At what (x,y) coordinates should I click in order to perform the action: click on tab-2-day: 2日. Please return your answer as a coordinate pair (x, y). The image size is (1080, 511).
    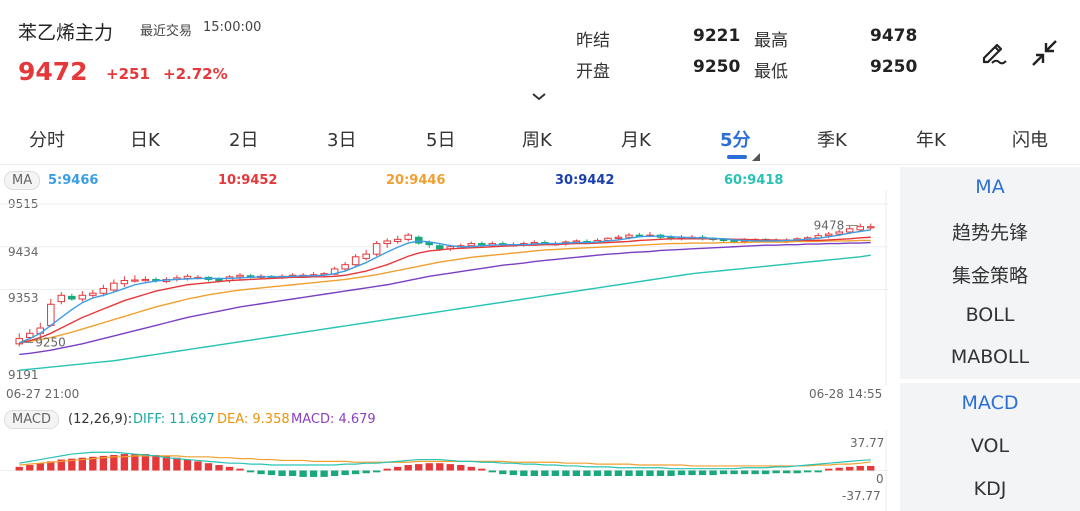
    Looking at the image, I should click on (244, 140).